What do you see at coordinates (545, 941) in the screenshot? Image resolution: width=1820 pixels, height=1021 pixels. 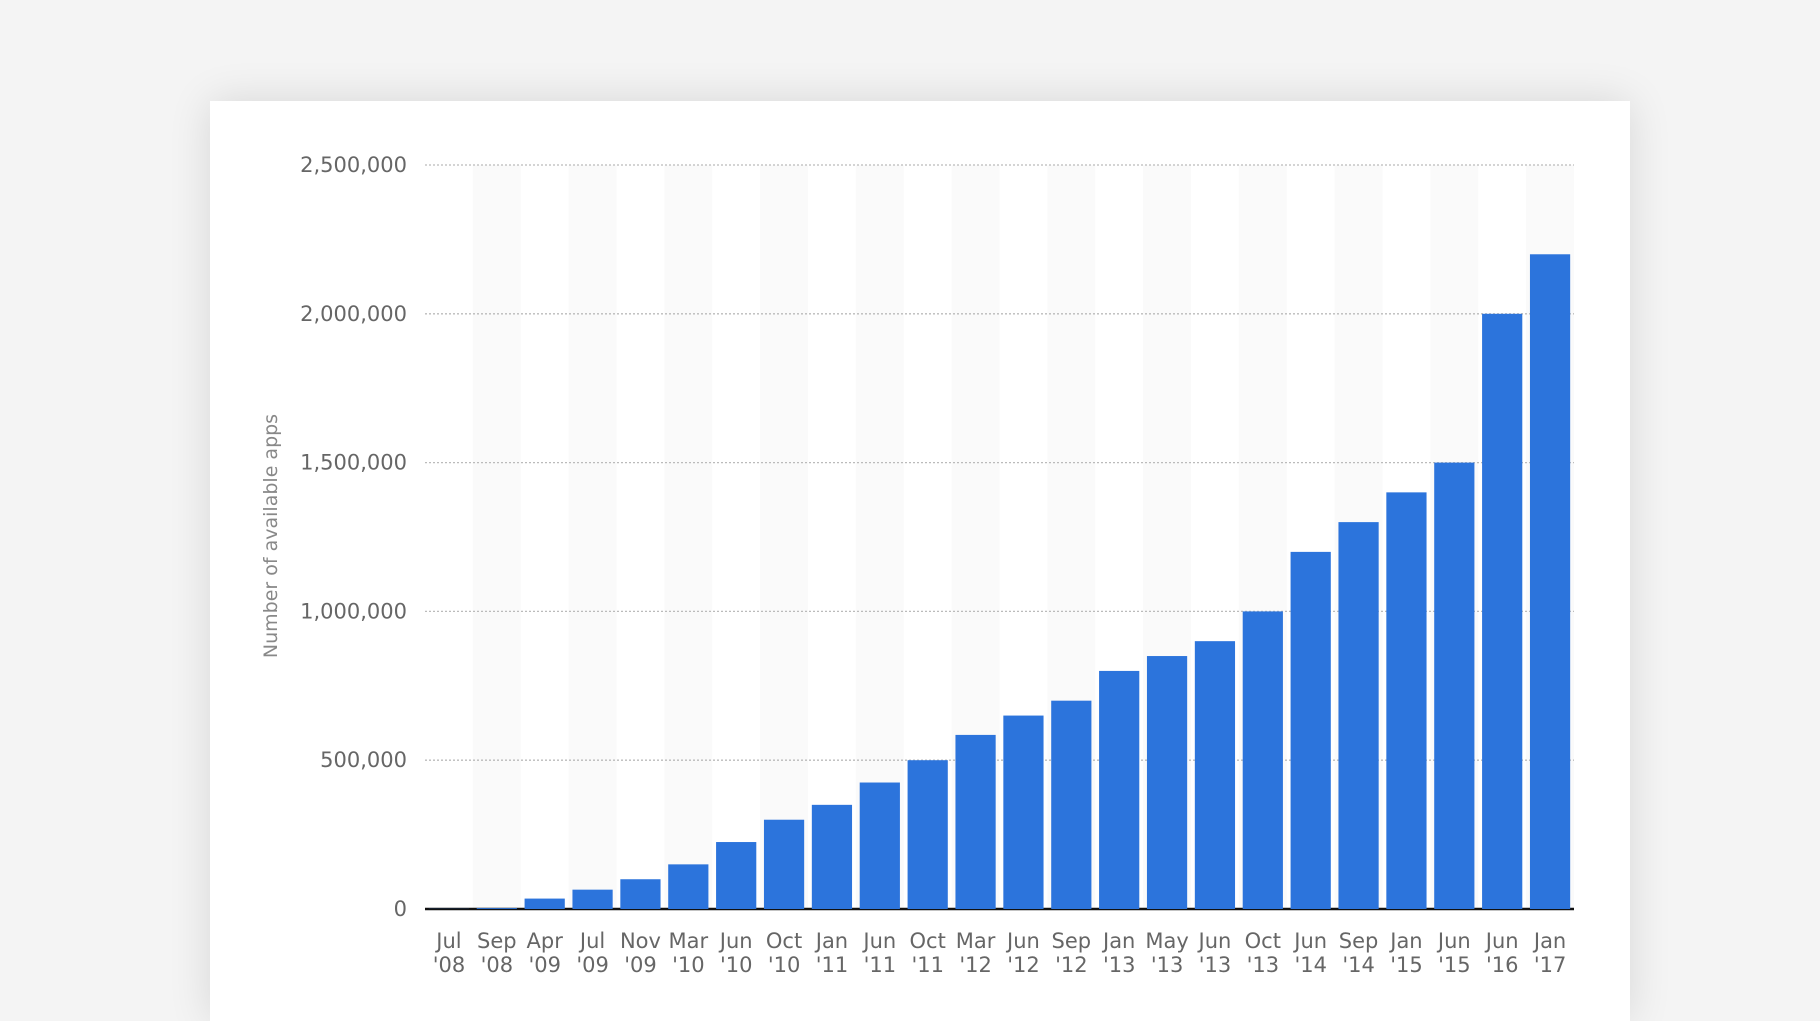 I see `x-tick-label: Apr` at bounding box center [545, 941].